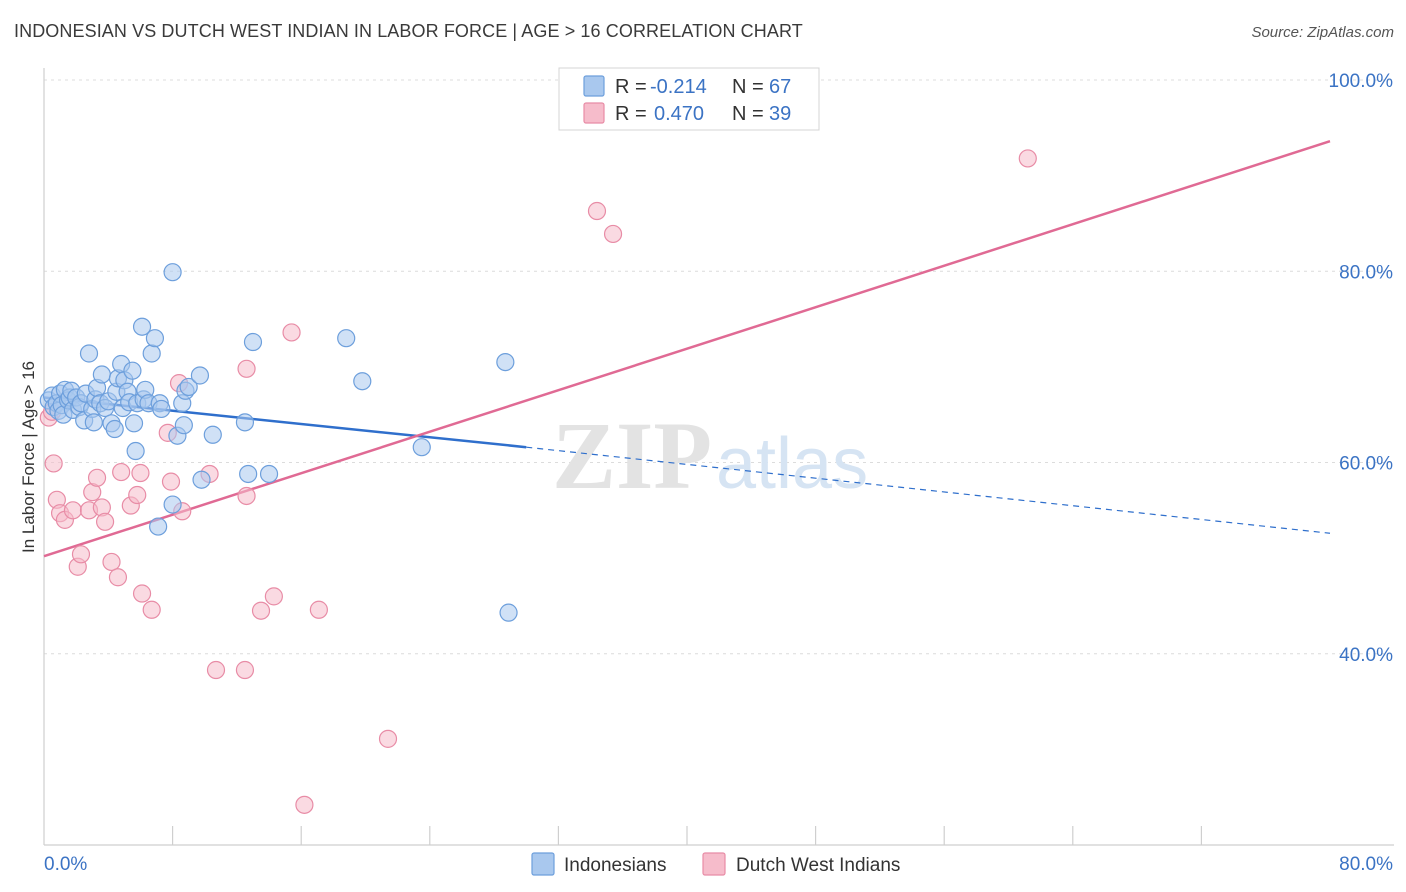  Describe the element at coordinates (1366, 272) in the screenshot. I see `y-tick-label-2: 80.0%` at that location.